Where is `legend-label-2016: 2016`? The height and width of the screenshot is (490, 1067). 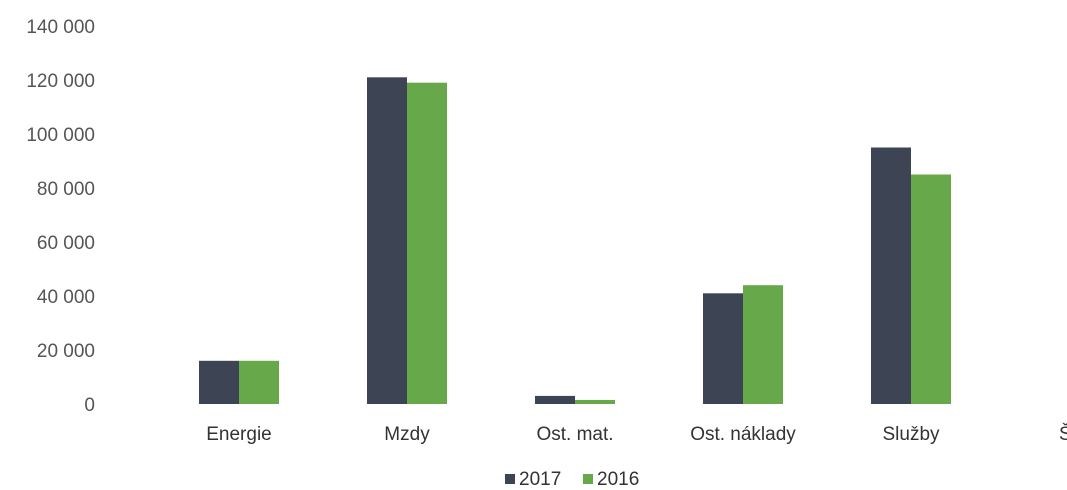 legend-label-2016: 2016 is located at coordinates (618, 479).